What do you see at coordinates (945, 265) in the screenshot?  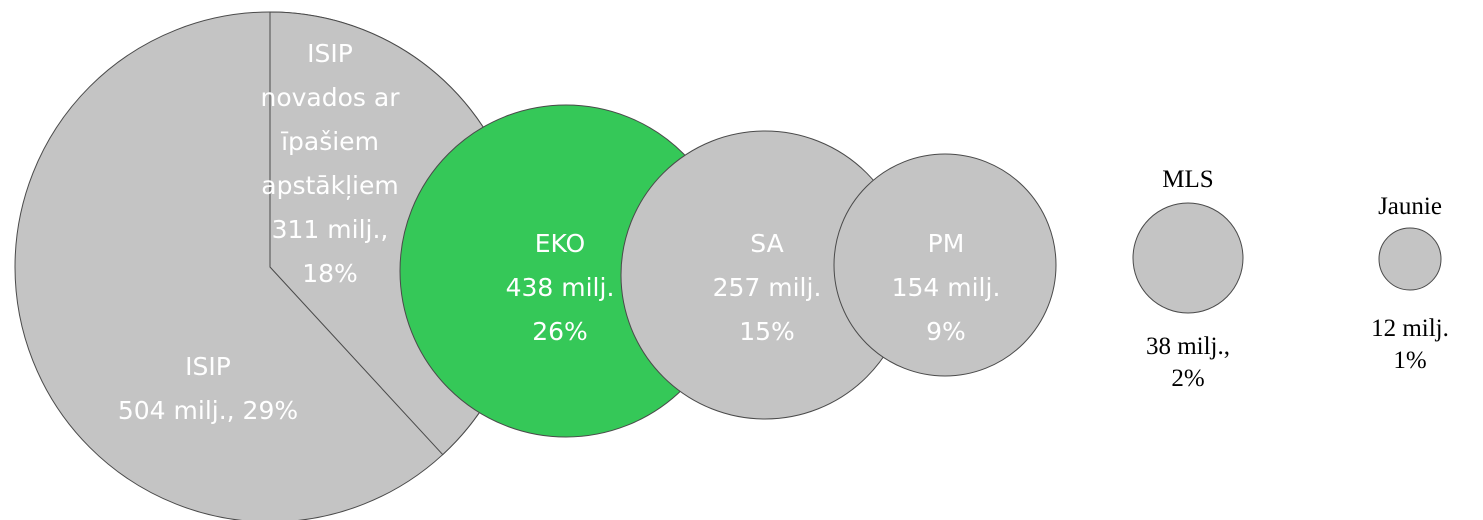 I see `pm-bubble` at bounding box center [945, 265].